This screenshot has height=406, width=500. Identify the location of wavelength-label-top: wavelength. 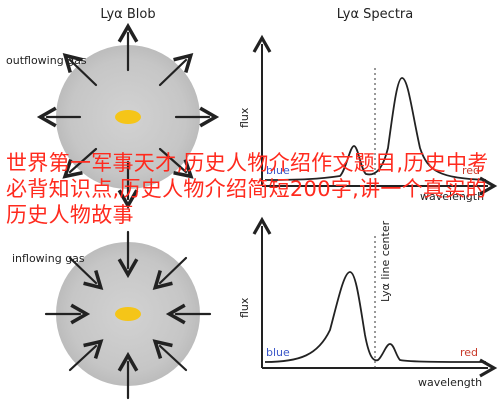
(452, 196).